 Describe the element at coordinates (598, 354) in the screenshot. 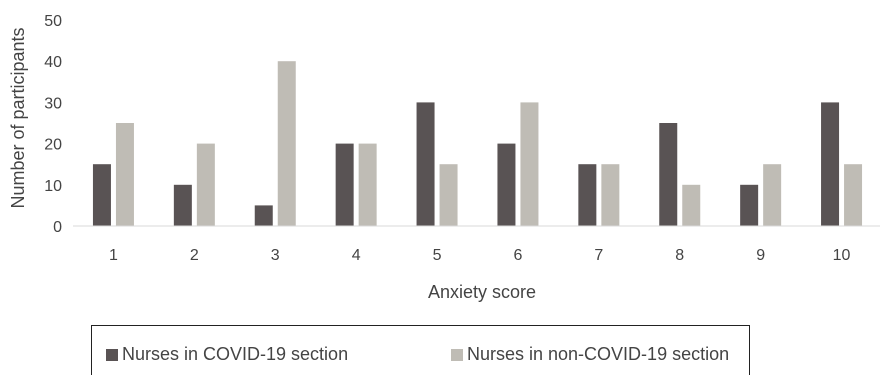

I see `legend-label-non-covid: Nurses in non-COVID-19 section` at that location.